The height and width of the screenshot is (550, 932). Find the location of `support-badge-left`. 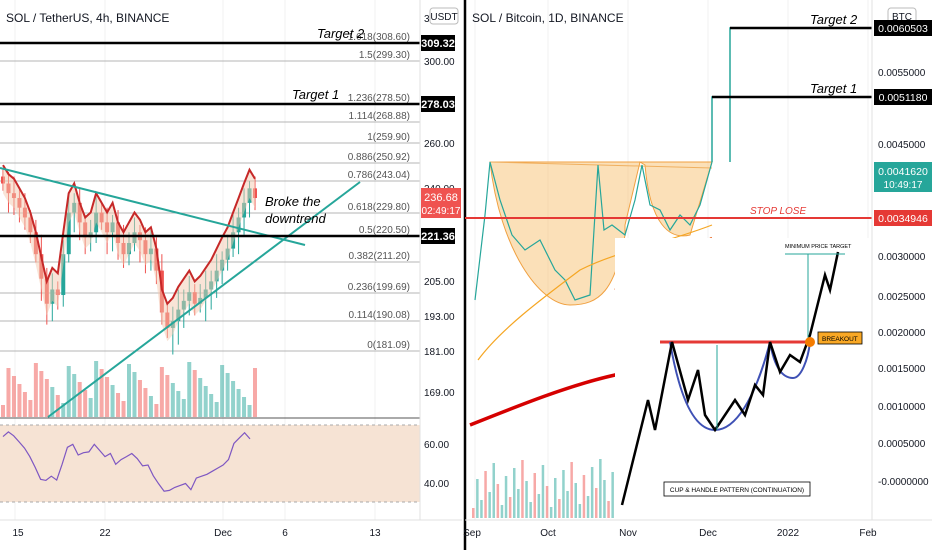

support-badge-left is located at coordinates (438, 236).